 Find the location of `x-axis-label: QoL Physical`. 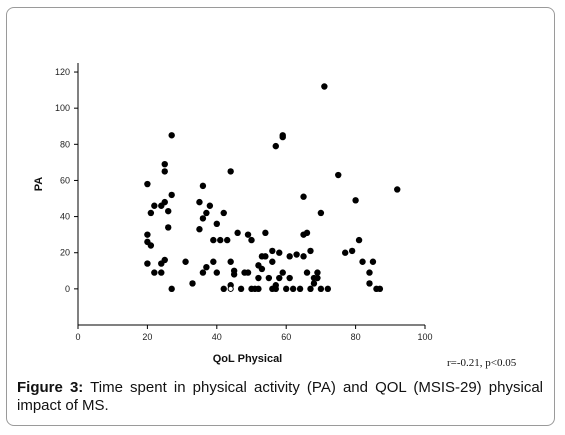

x-axis-label: QoL Physical is located at coordinates (248, 359).